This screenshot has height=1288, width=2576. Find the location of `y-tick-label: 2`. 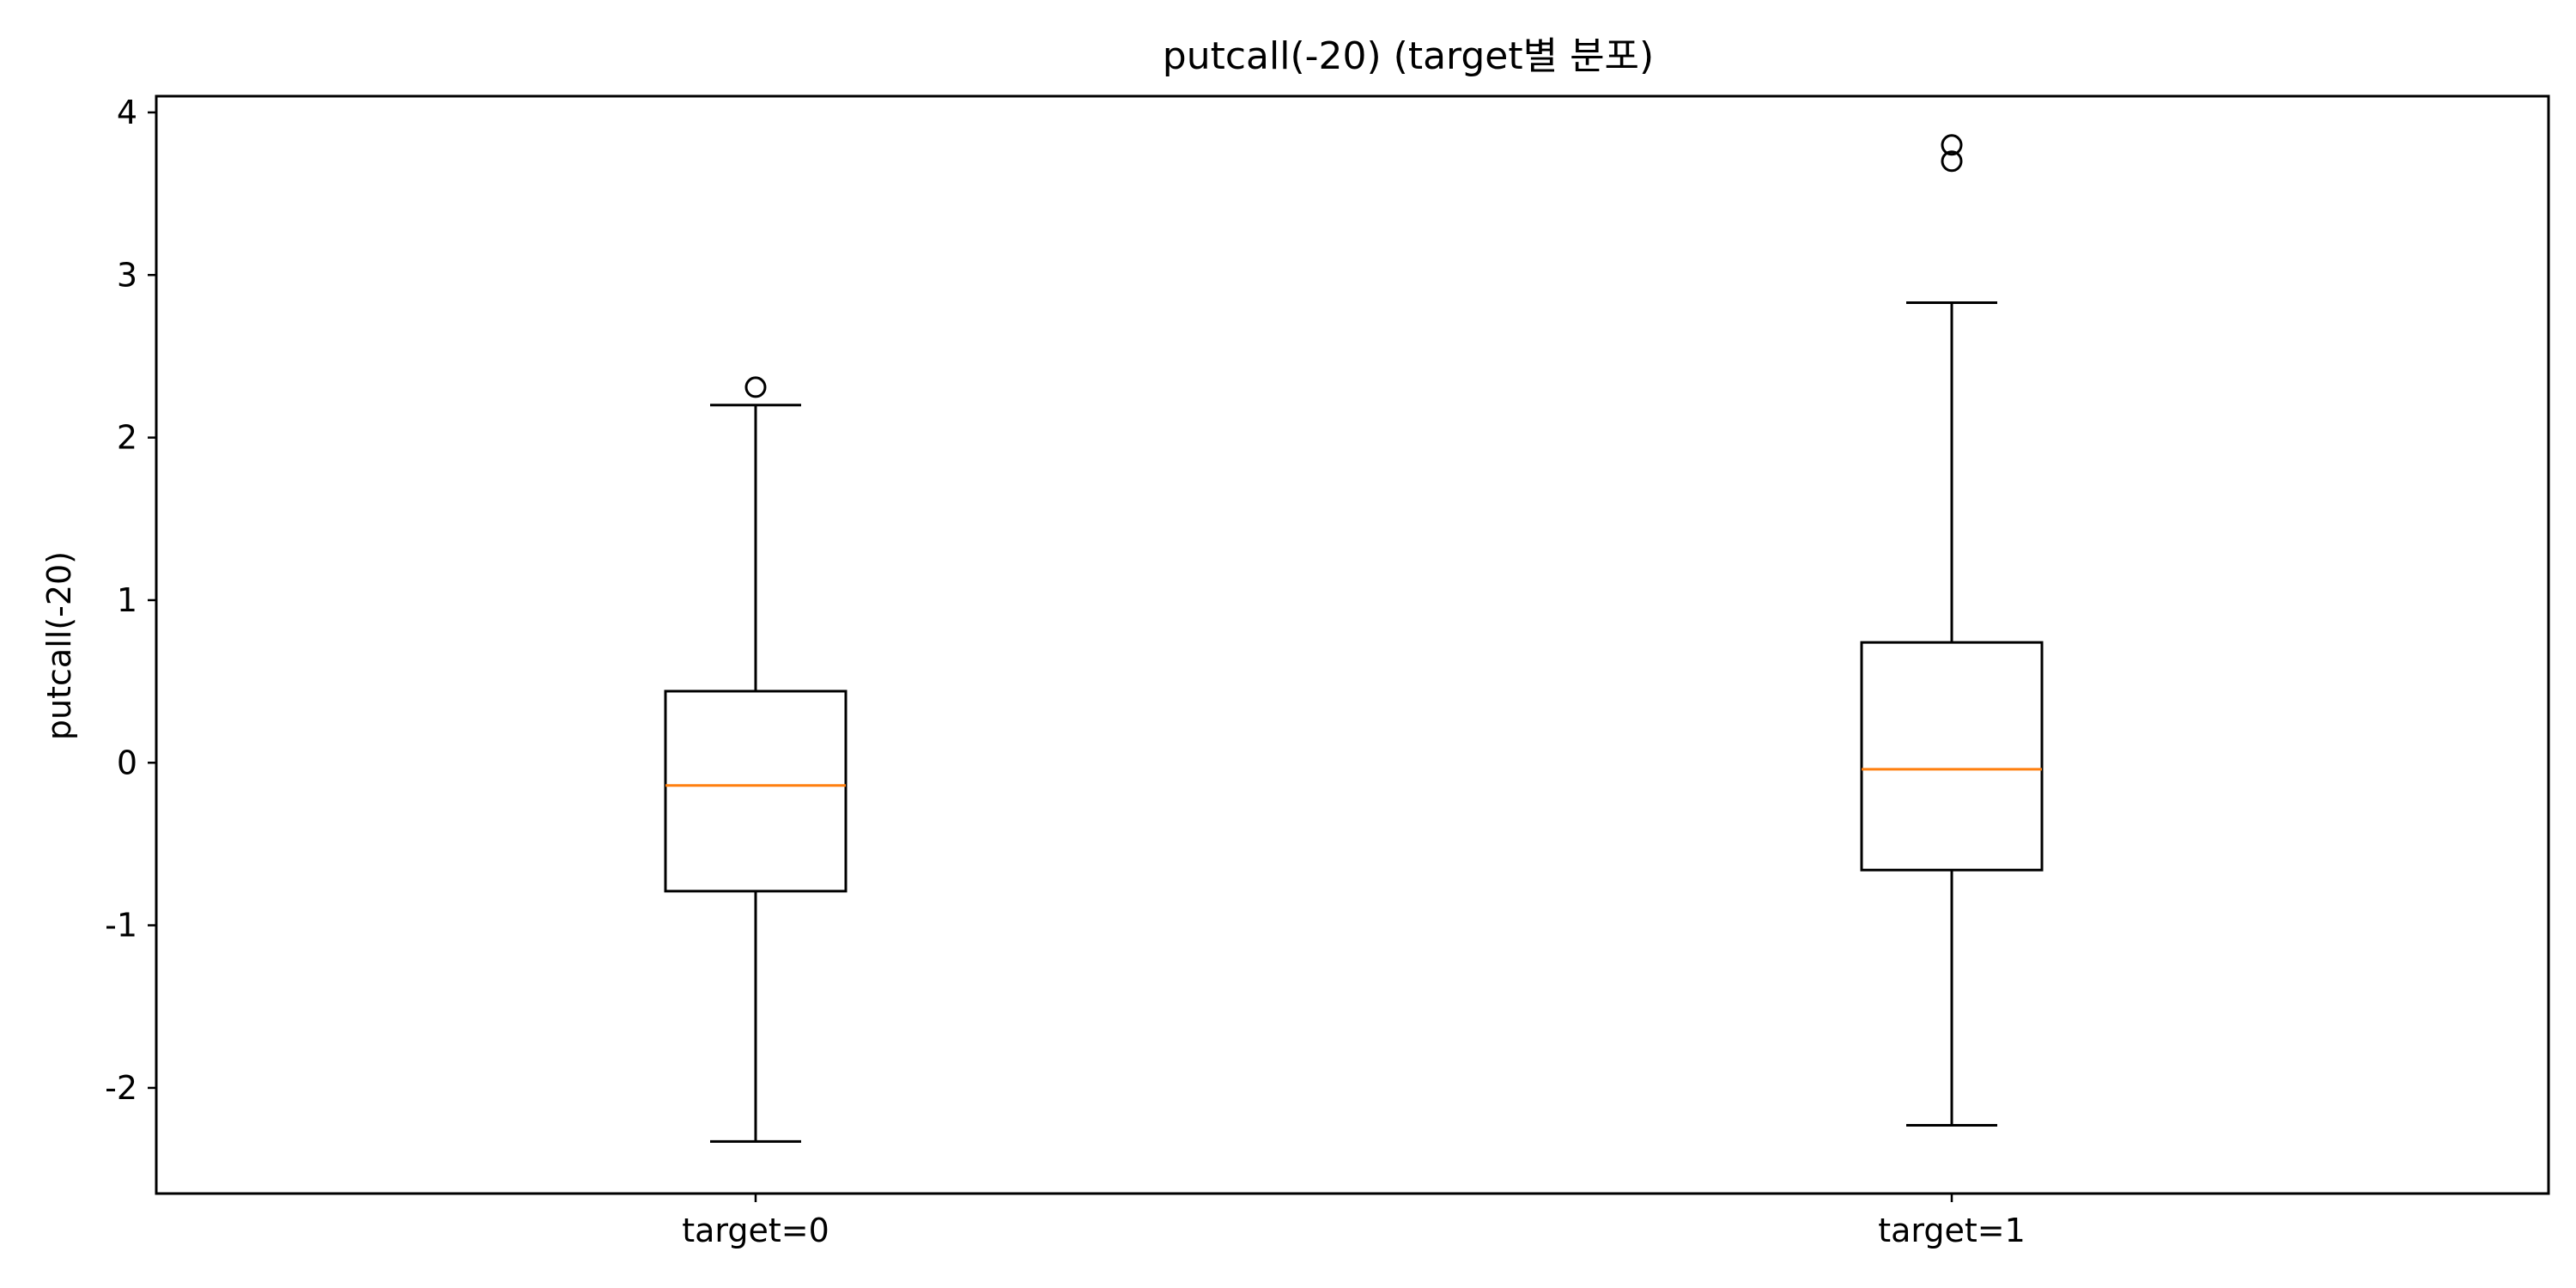

y-tick-label: 2 is located at coordinates (127, 438).